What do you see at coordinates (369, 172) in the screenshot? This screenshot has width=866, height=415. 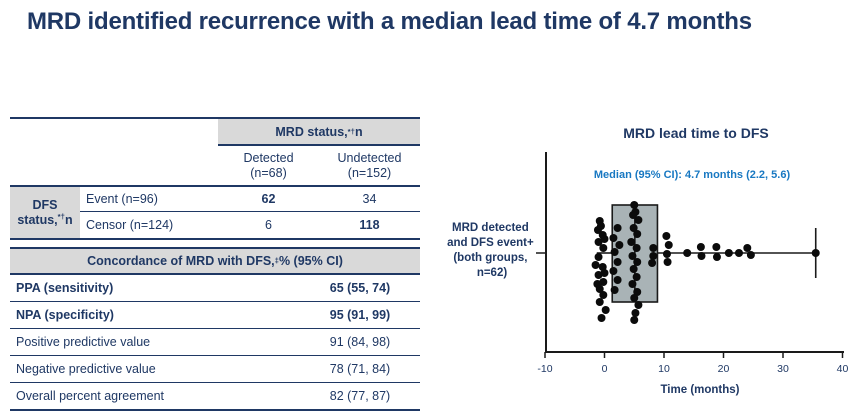 I see `undetected-n: (n=152)` at bounding box center [369, 172].